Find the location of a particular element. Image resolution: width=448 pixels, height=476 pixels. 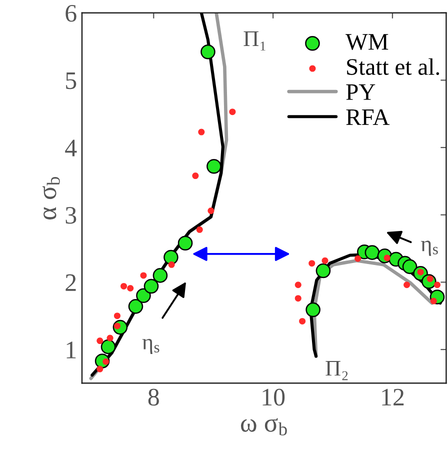

y-tick-label: 1 is located at coordinates (71, 350).